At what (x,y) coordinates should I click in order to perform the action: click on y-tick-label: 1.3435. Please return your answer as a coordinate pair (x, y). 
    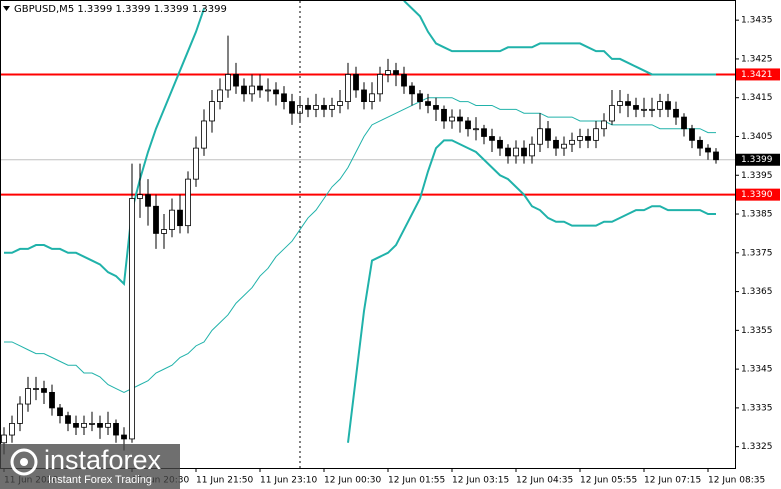
    Looking at the image, I should click on (757, 21).